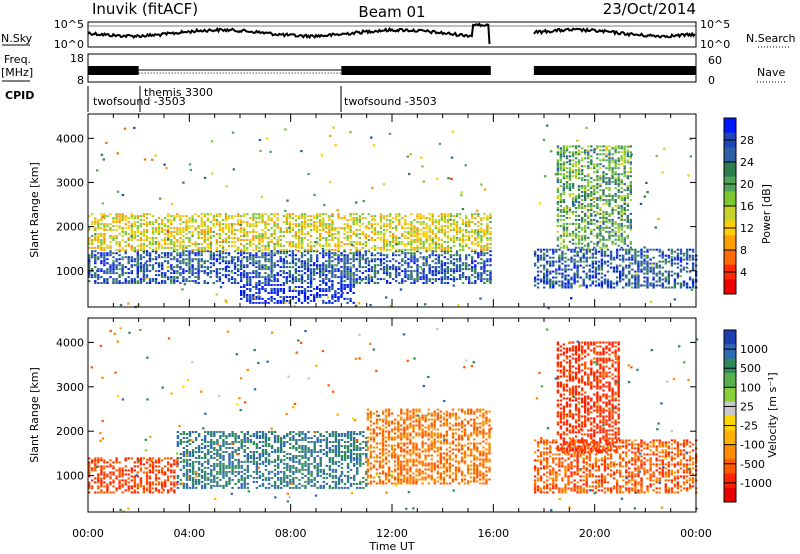 This screenshot has height=554, width=800. What do you see at coordinates (262, 245) in the screenshot?
I see `echo-cell-1966` at bounding box center [262, 245].